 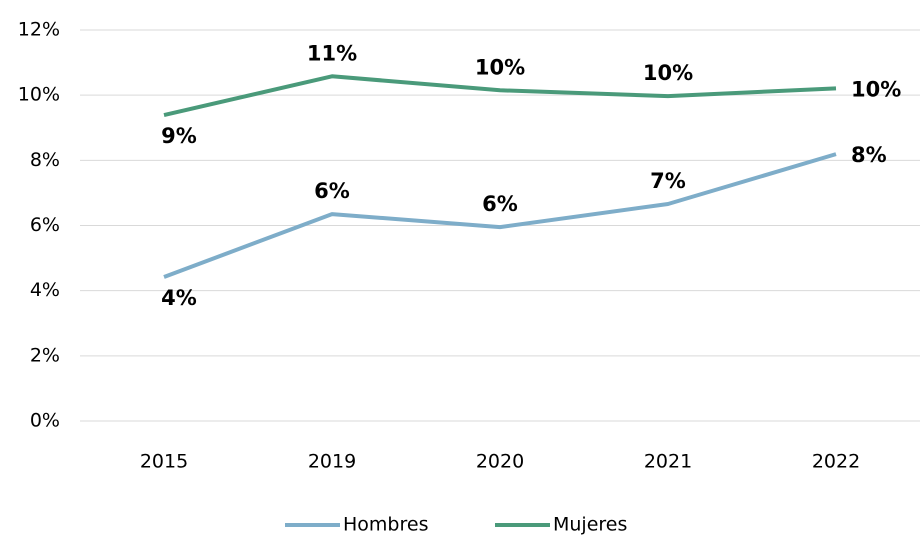 What do you see at coordinates (45, 225) in the screenshot?
I see `y-tick-label: 6%` at bounding box center [45, 225].